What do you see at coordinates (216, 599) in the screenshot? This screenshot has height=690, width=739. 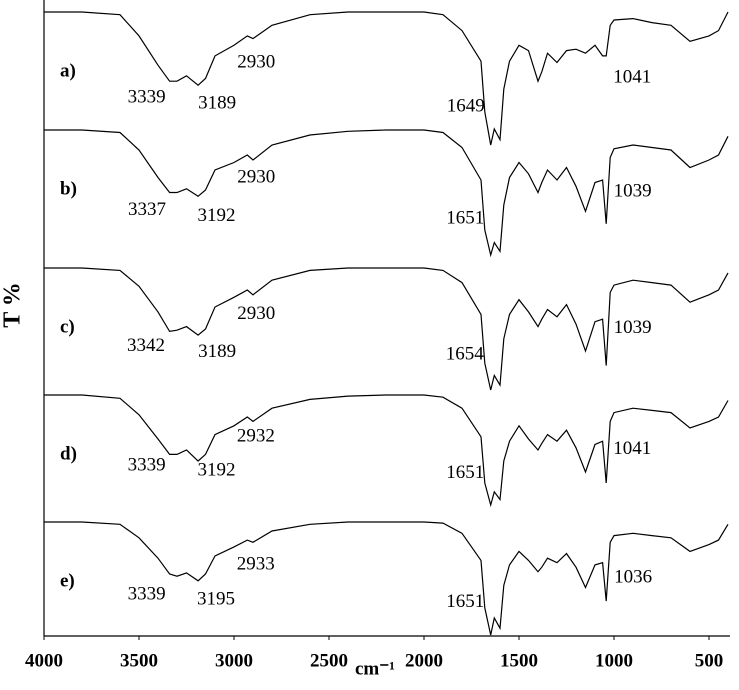 I see `peak-label: 3195` at bounding box center [216, 599].